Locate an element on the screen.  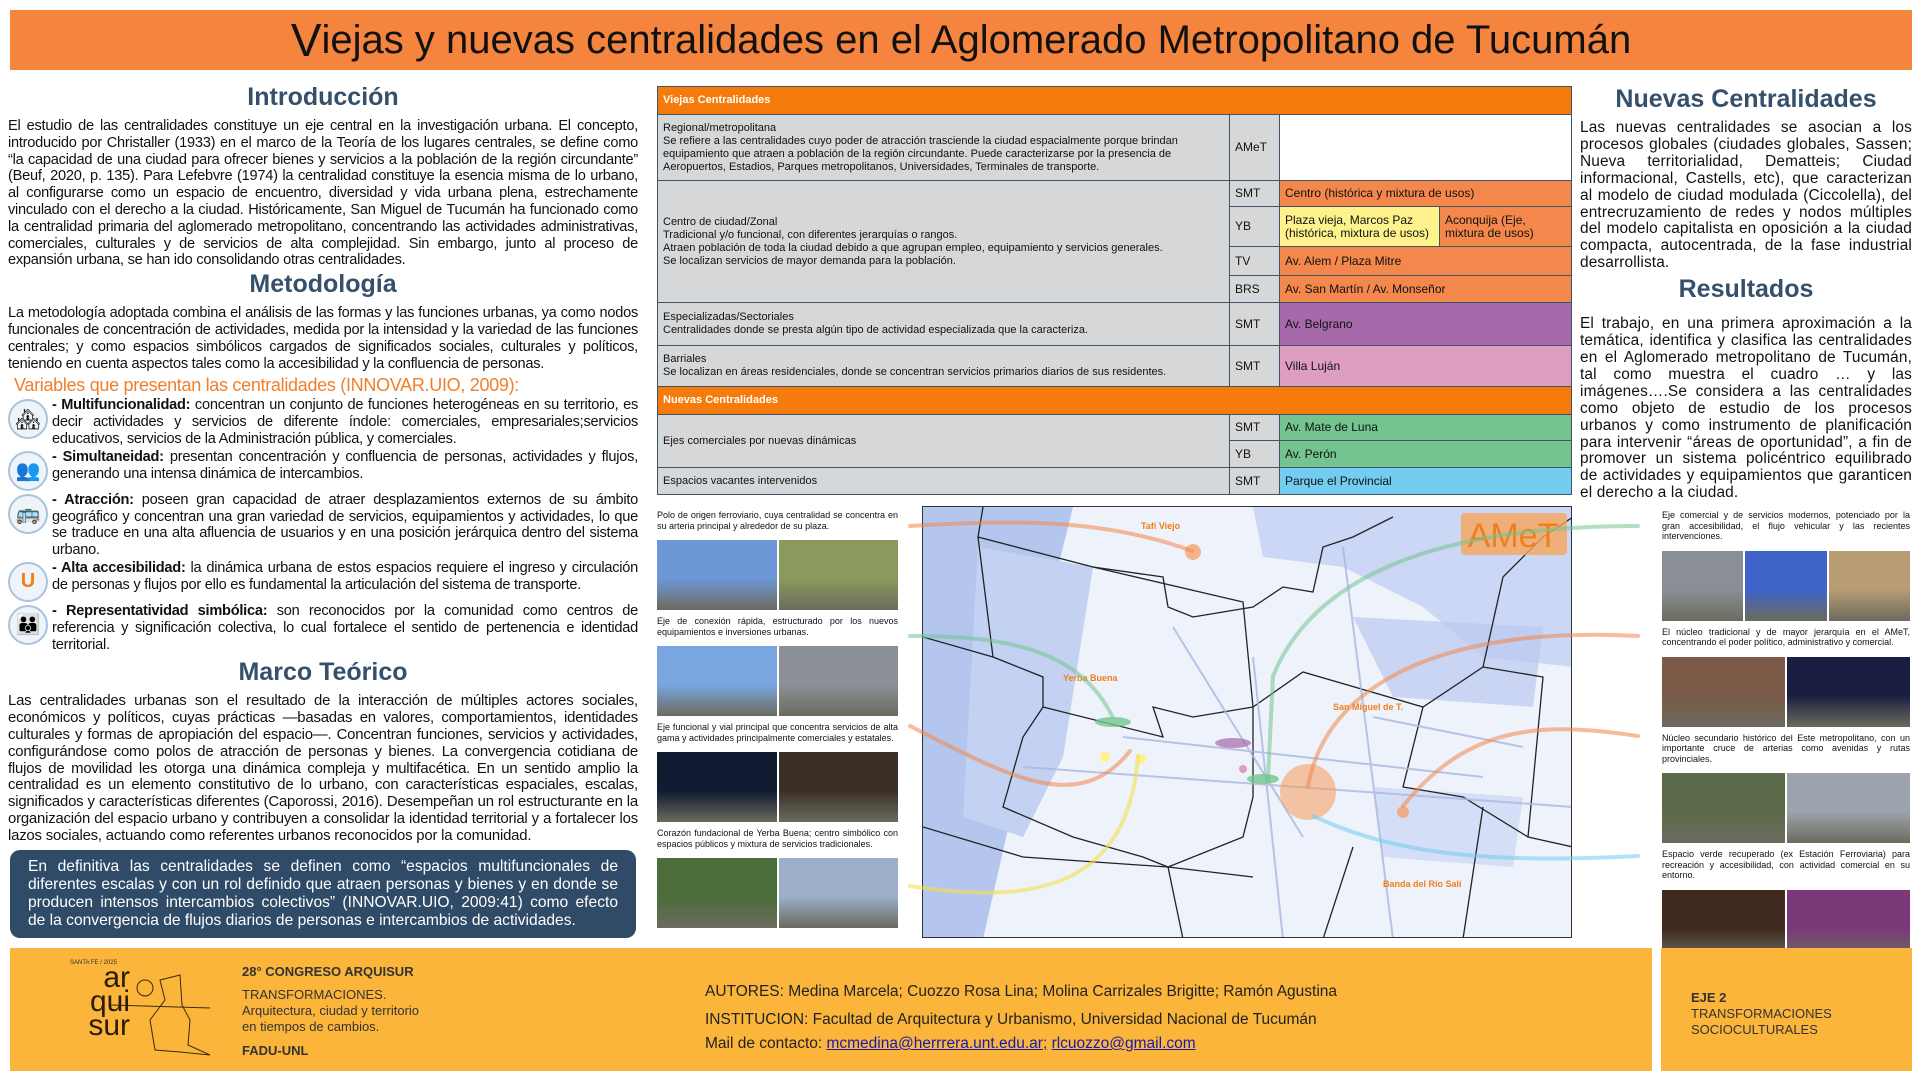
regional-value is located at coordinates (1425, 147).